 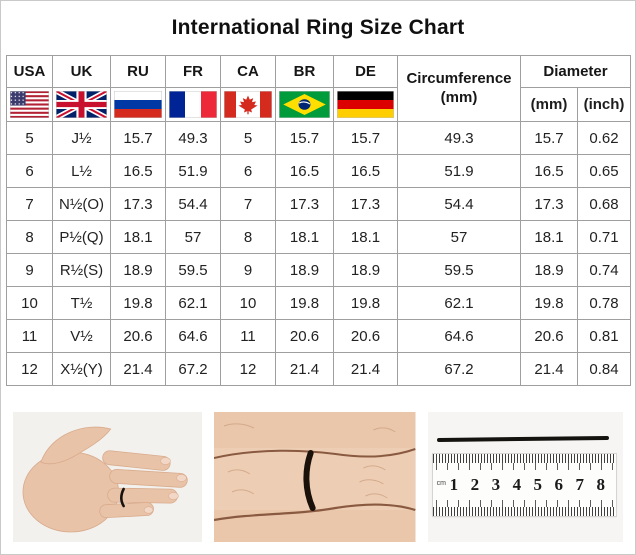 I want to click on table-cell: 49.3, so click(x=193, y=138).